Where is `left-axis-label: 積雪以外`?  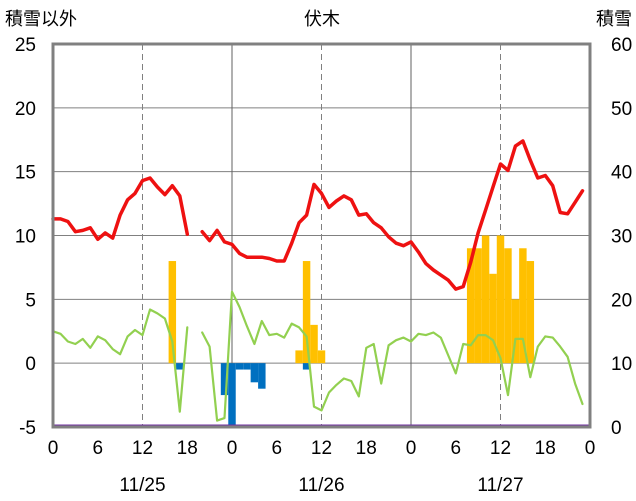
left-axis-label: 積雪以外 is located at coordinates (41, 19).